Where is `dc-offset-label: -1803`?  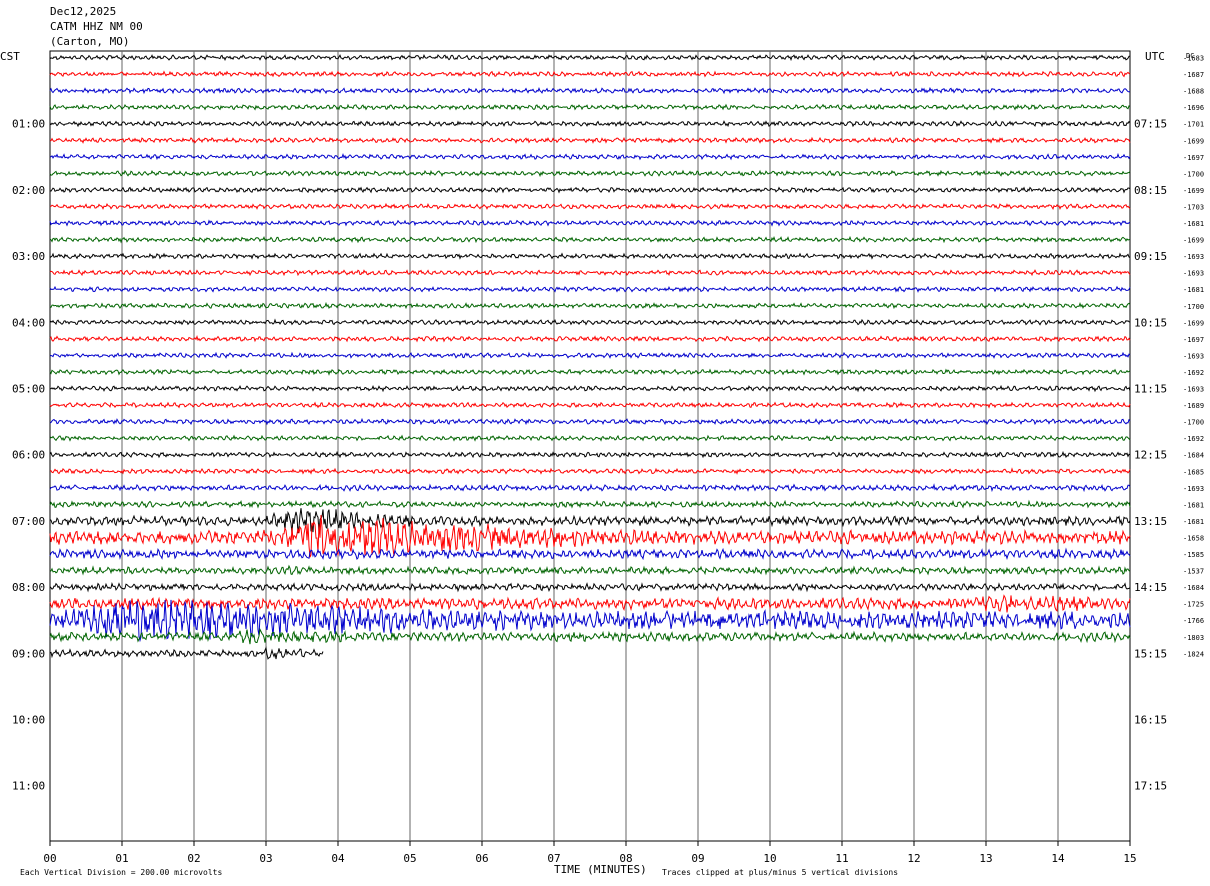
dc-offset-label: -1803 is located at coordinates (1193, 638).